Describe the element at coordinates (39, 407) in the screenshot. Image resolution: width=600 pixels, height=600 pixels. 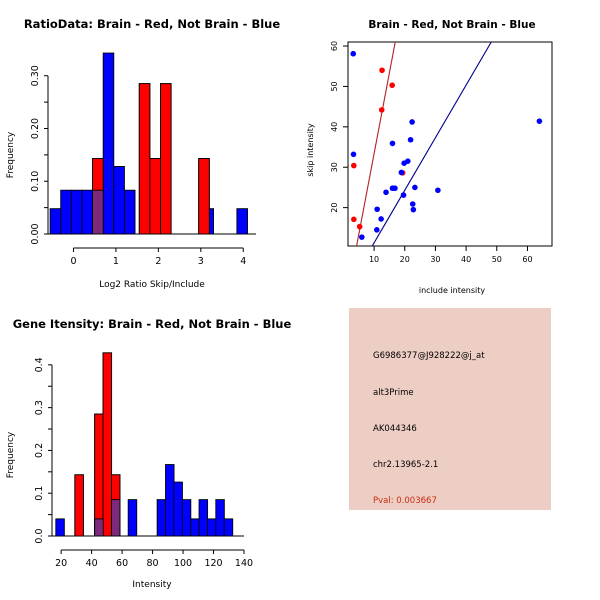
I see `gene_hist-y-tick-label: 0.3` at that location.